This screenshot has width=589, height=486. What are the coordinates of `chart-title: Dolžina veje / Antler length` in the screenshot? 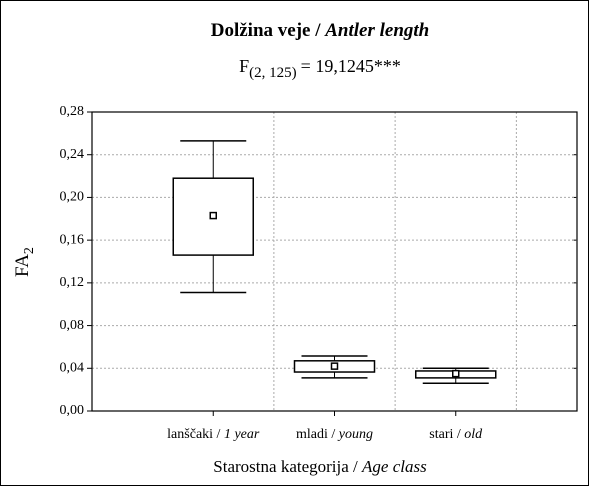 It's located at (320, 30).